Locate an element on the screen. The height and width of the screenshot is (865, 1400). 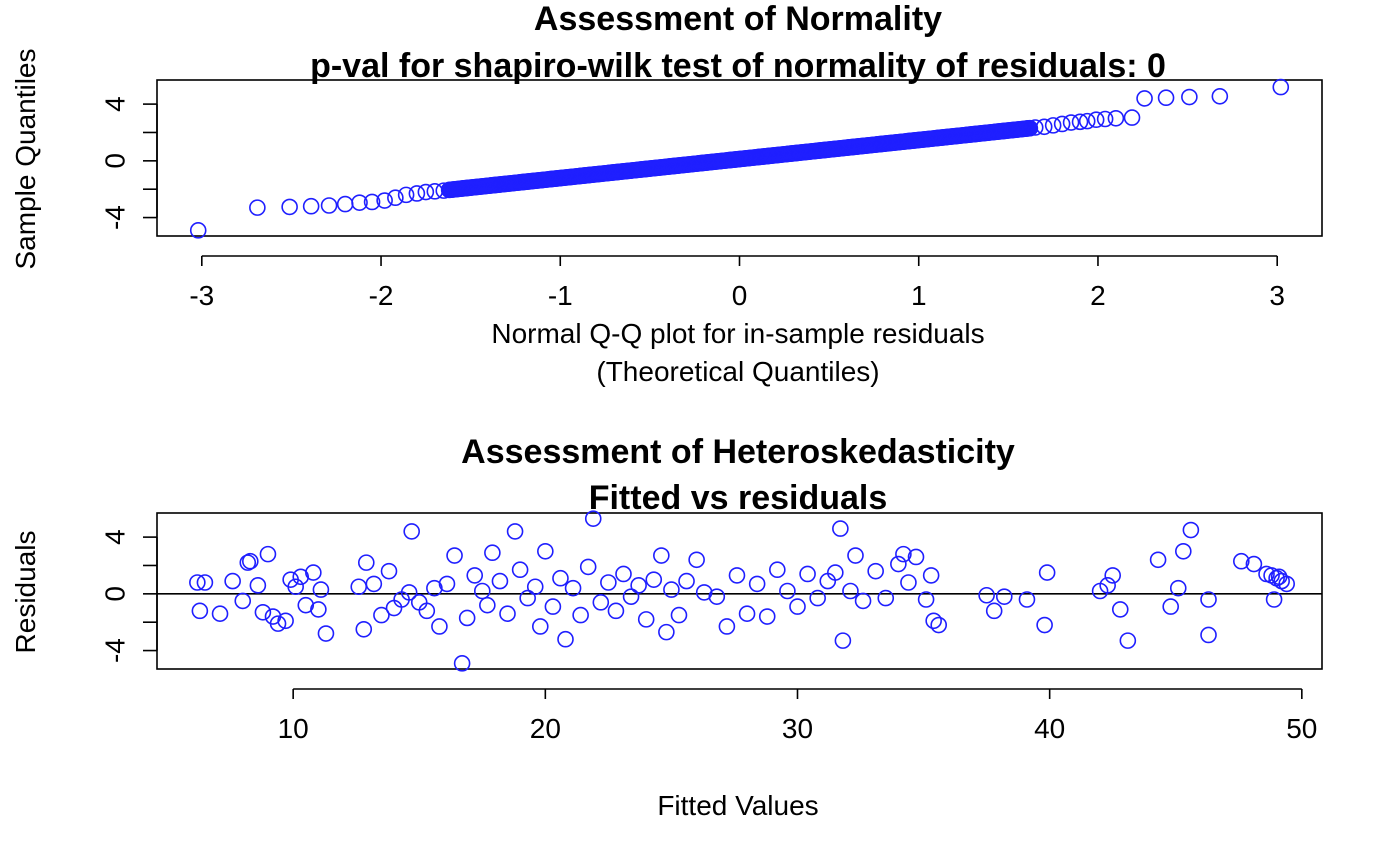
resid-x-axis: 10 20 30 40 50 is located at coordinates (798, 716).